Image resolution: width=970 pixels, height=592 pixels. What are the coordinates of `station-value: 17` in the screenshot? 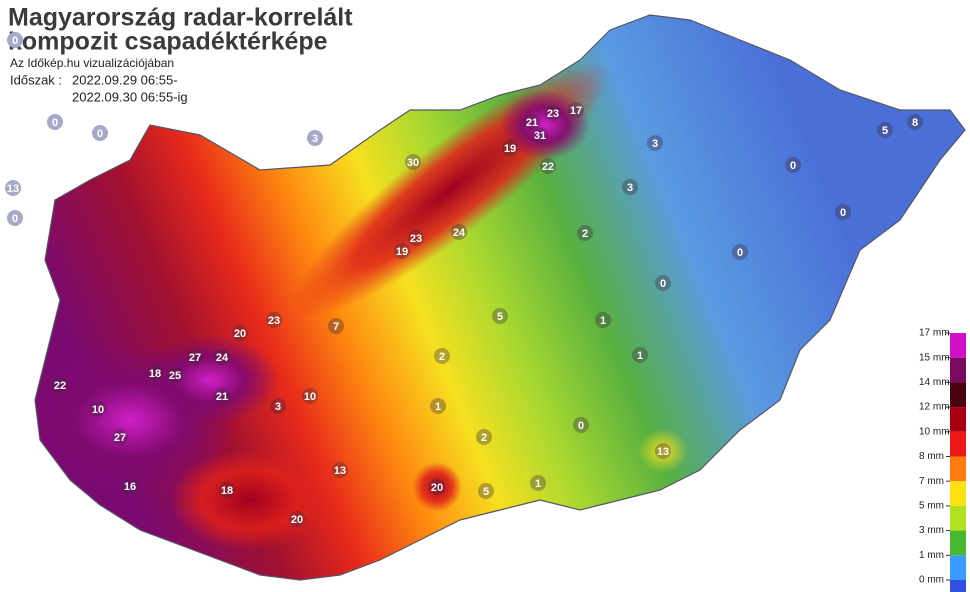 It's located at (576, 111).